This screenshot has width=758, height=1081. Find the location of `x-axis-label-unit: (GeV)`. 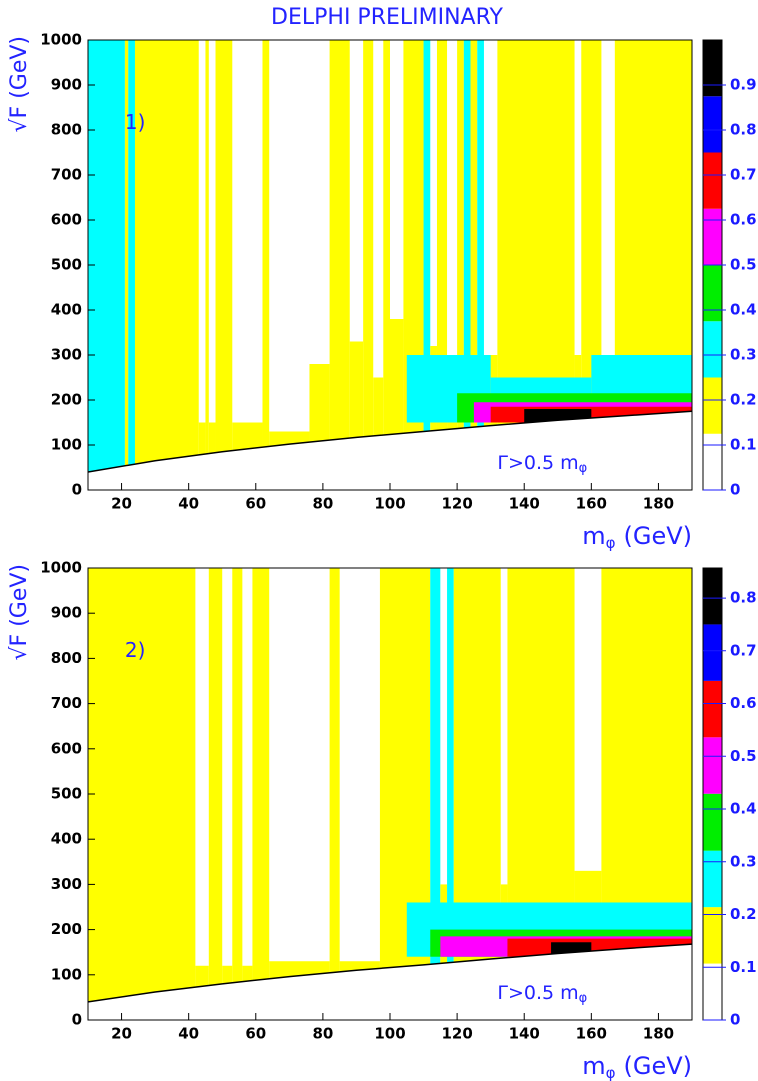

x-axis-label-unit: (GeV) is located at coordinates (657, 536).